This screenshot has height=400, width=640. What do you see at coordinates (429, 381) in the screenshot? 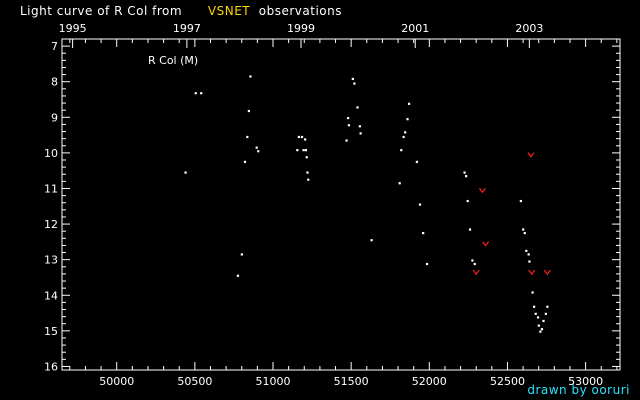
I see `x-tick-label: 52000` at bounding box center [429, 381].